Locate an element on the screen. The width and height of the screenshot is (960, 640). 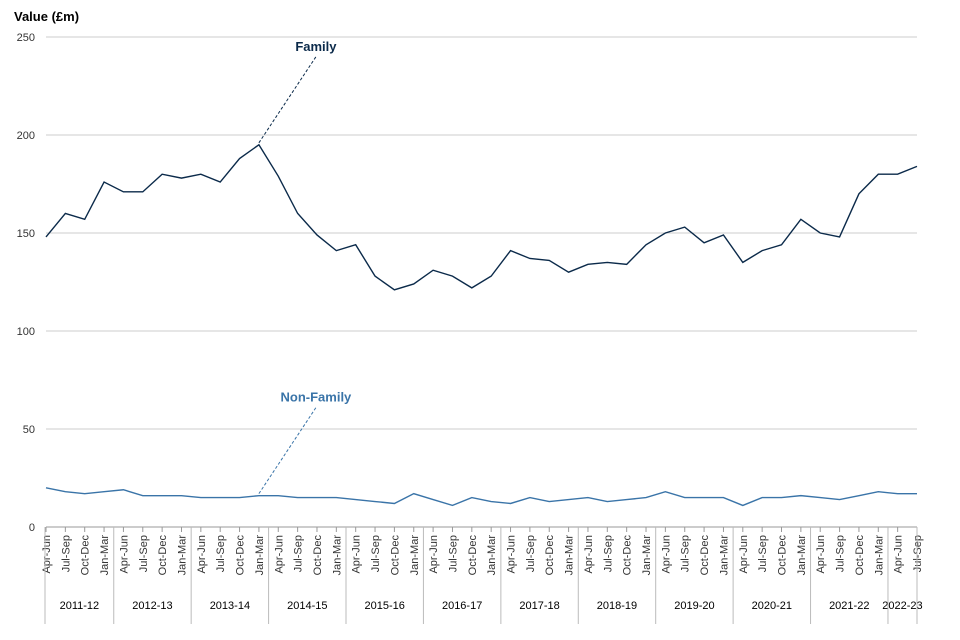
year-group-label: 2014-15 is located at coordinates (307, 606).